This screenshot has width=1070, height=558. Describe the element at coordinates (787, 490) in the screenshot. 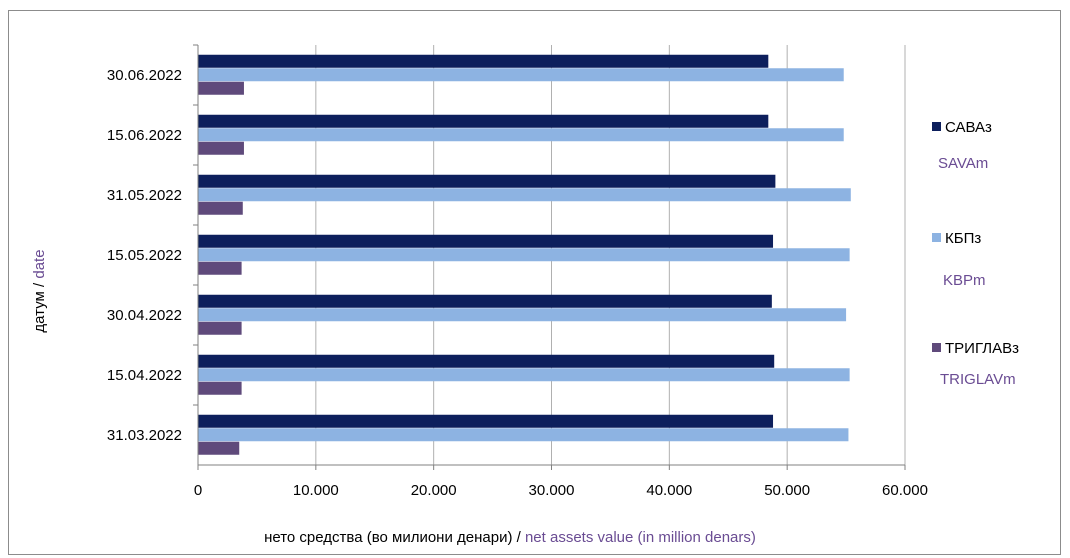

I see `x-tick-label: 50.000` at that location.